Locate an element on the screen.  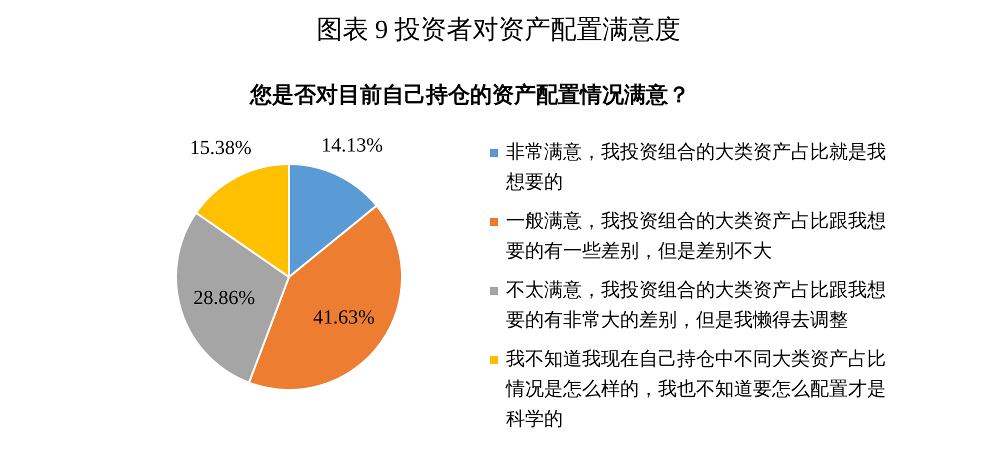
data-label: 28.86% is located at coordinates (224, 298).